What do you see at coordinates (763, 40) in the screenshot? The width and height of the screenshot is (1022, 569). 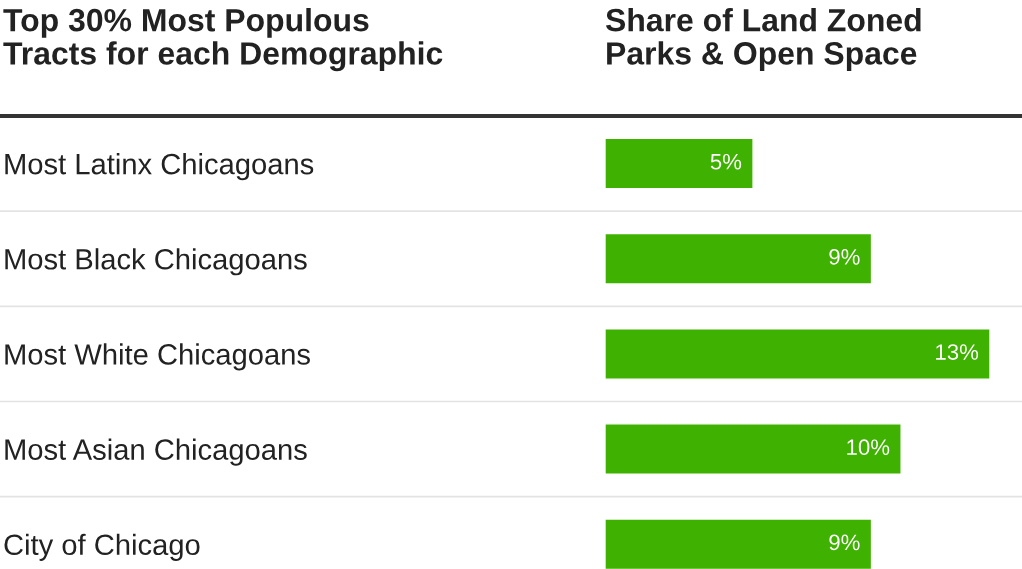 I see `x-axis-title: Share of Land Zoned Parks & Open Space` at bounding box center [763, 40].